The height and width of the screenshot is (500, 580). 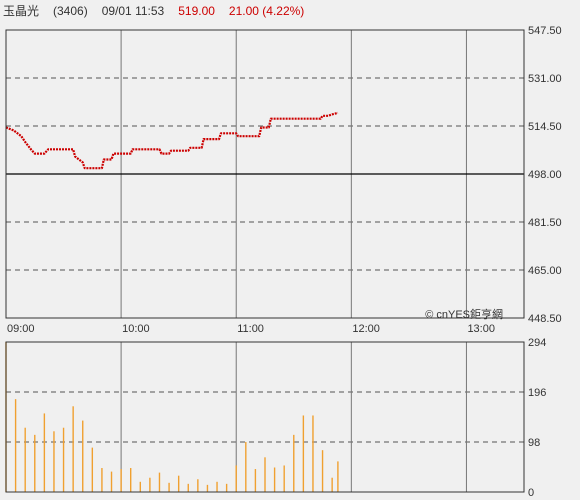 What do you see at coordinates (545, 271) in the screenshot?
I see `price-y-tick-label: 465.00` at bounding box center [545, 271].